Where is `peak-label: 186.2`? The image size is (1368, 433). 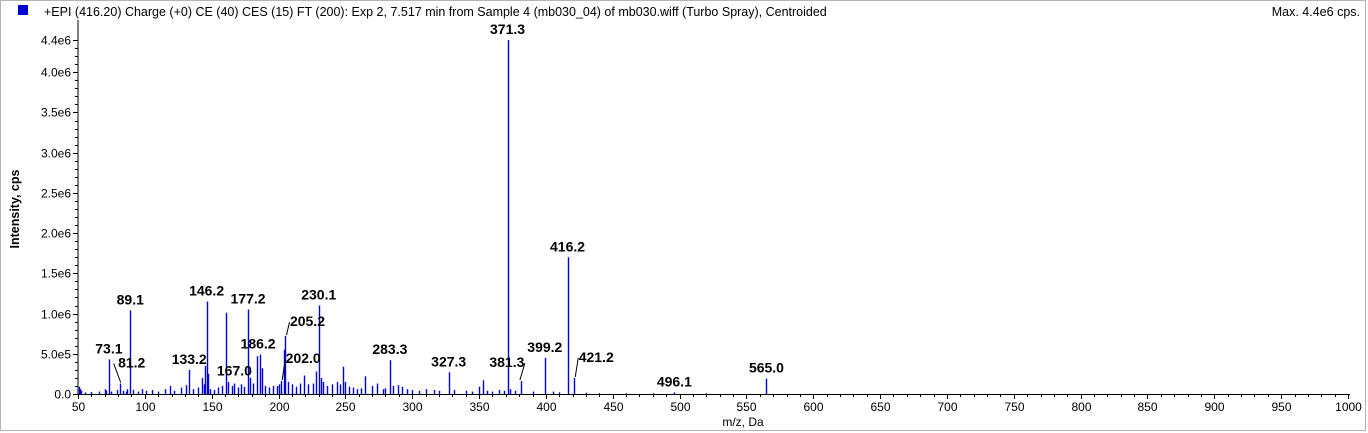
peak-label: 186.2 is located at coordinates (258, 344).